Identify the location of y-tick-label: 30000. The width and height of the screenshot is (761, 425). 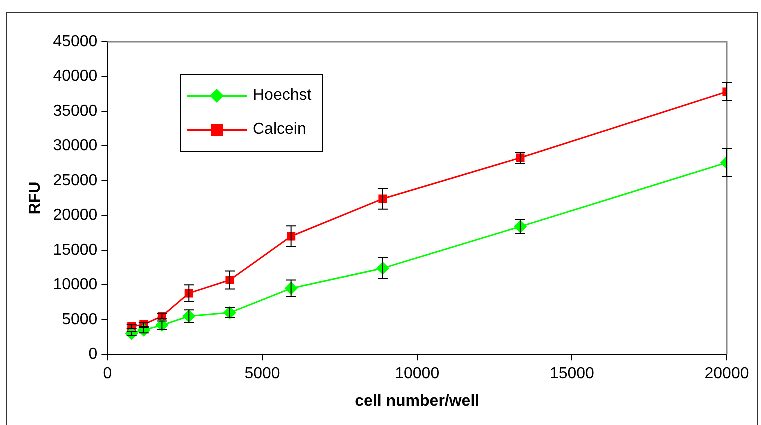
(75, 146).